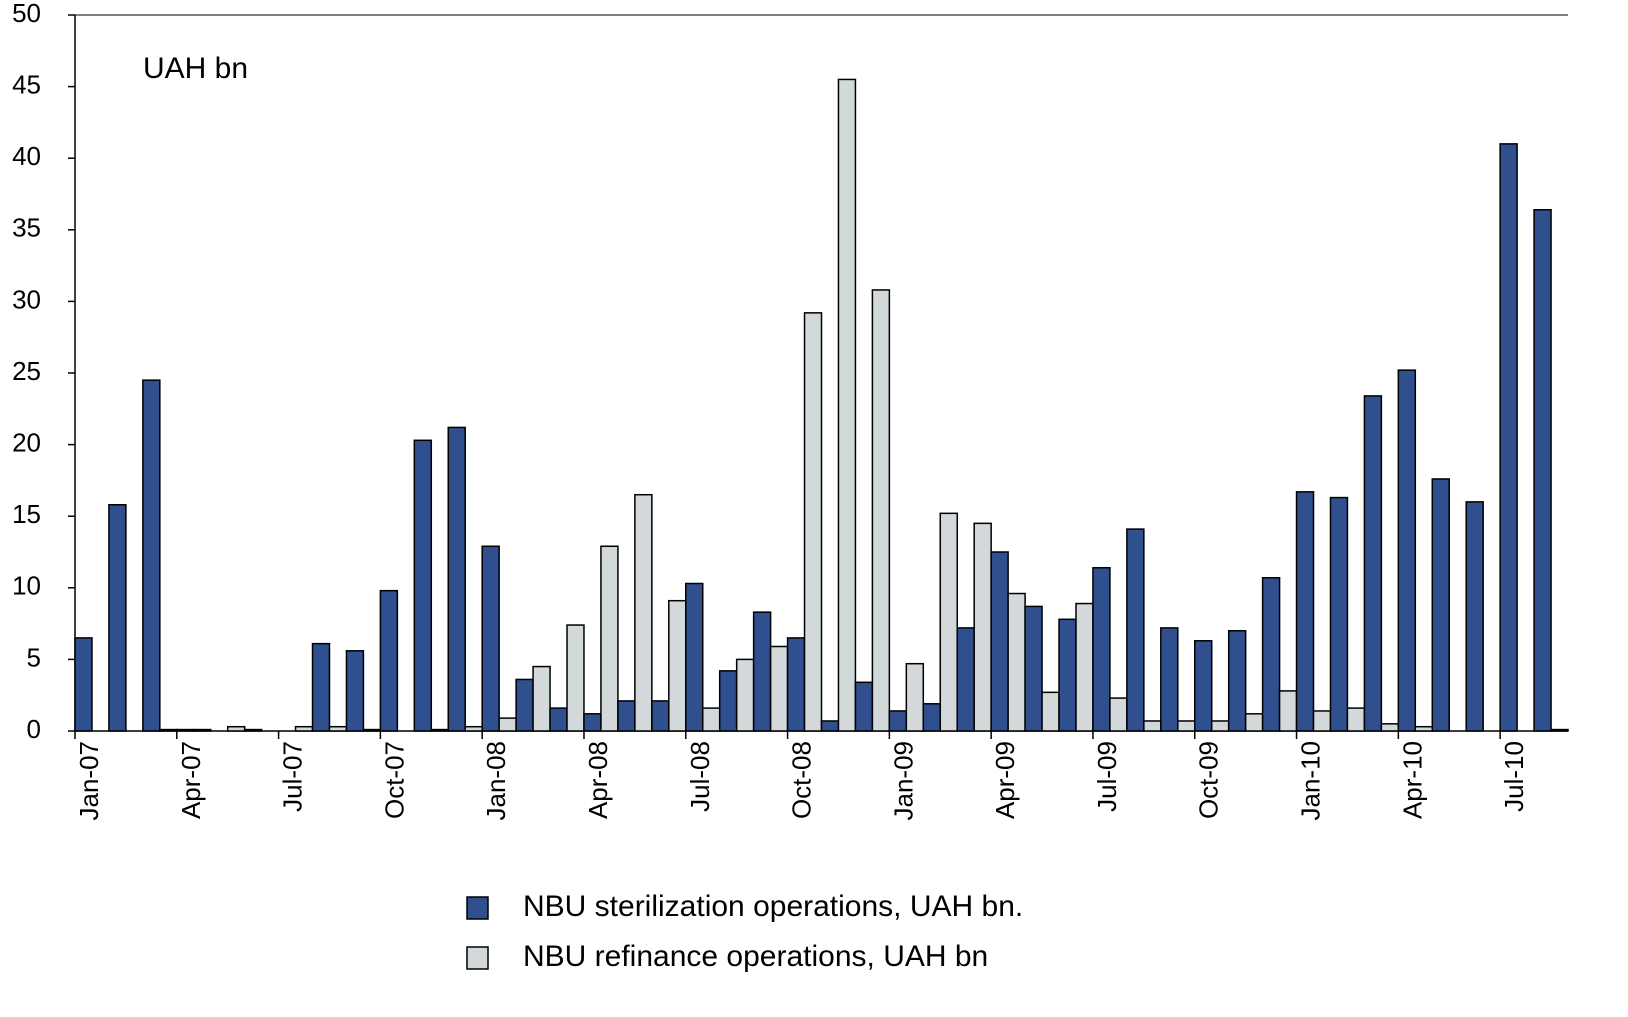 The width and height of the screenshot is (1628, 1017). I want to click on y-tick-label: 10, so click(26, 586).